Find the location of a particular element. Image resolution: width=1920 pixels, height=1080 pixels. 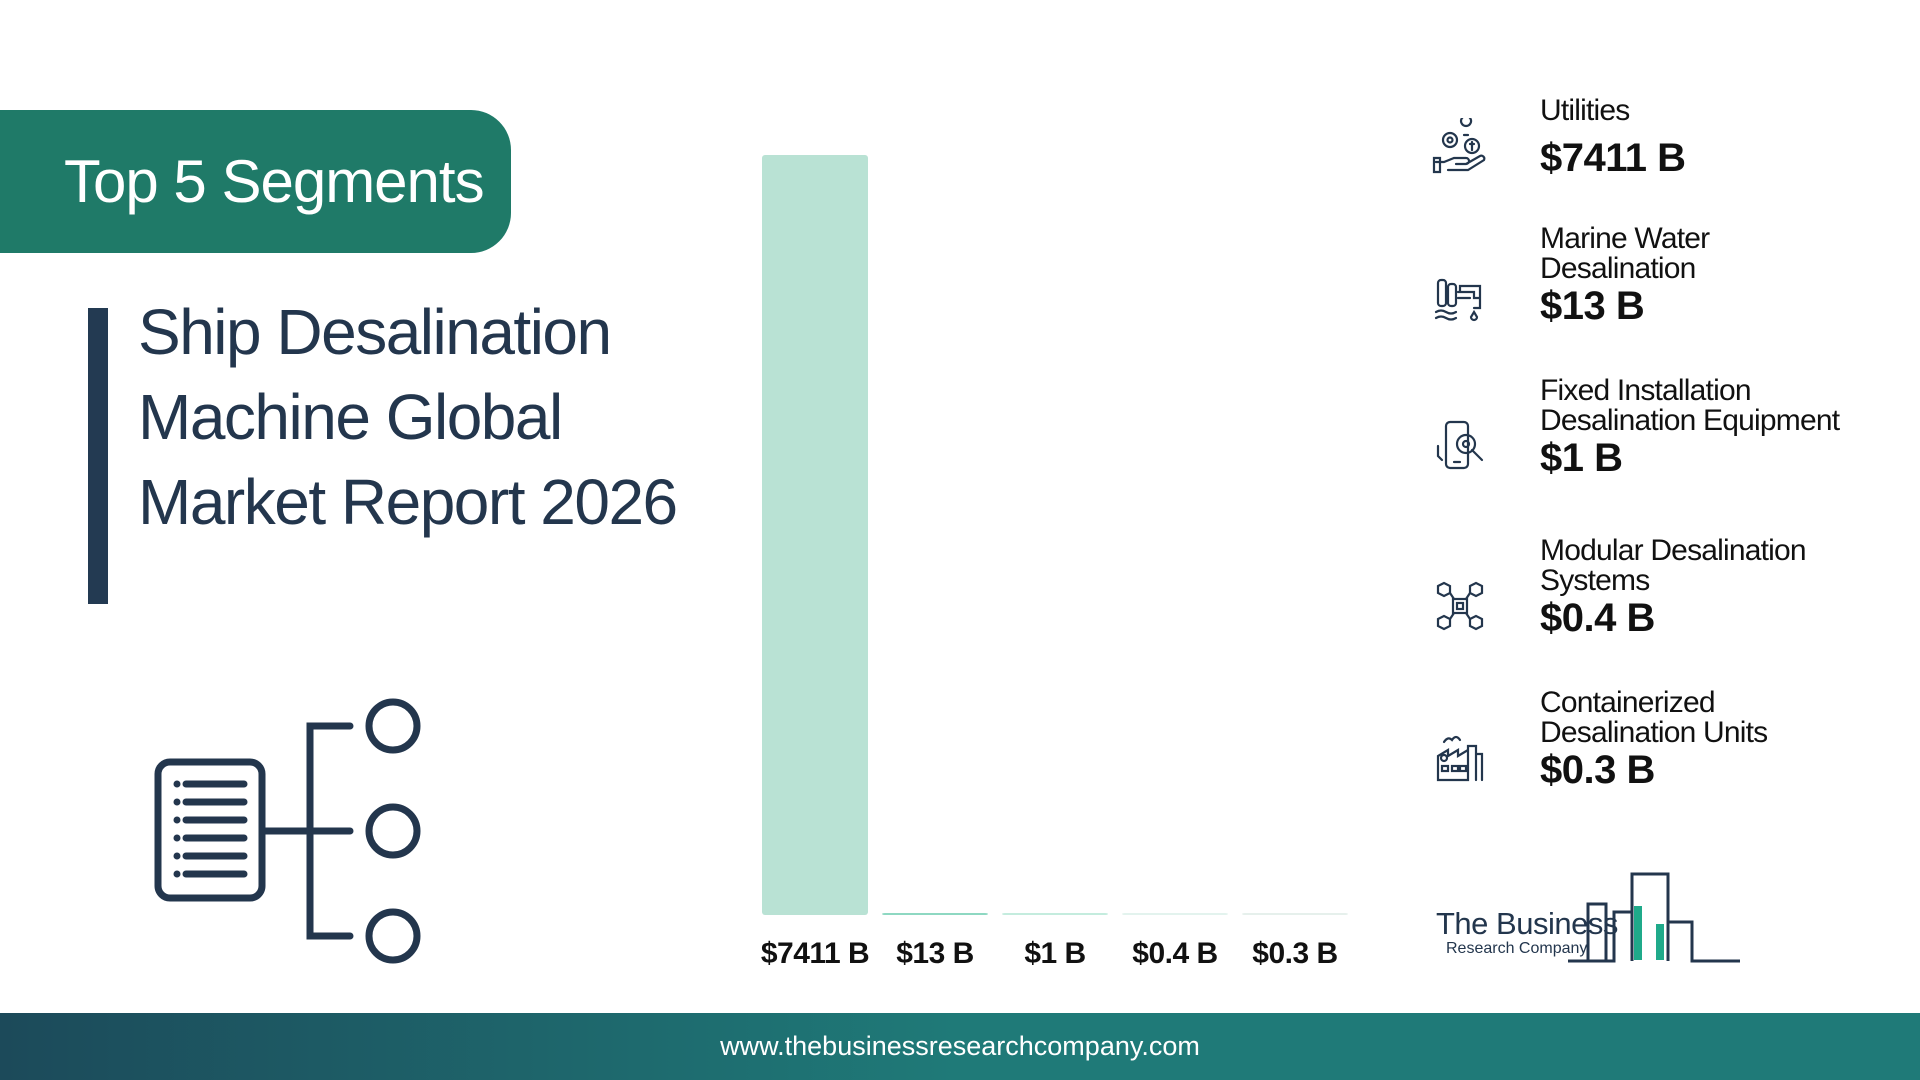

footer-bar: www.thebusinessresearchcompany.com is located at coordinates (960, 1046).